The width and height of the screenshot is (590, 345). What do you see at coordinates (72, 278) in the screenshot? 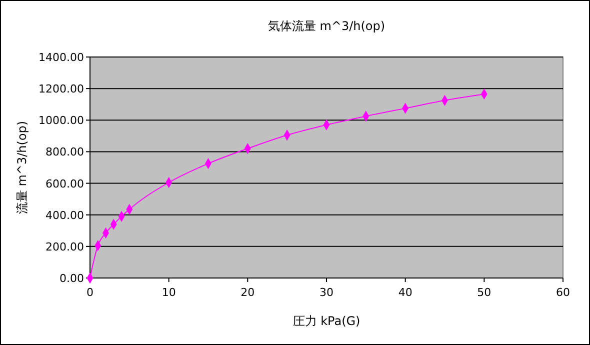
I see `y-tick-label: 0.00` at bounding box center [72, 278].